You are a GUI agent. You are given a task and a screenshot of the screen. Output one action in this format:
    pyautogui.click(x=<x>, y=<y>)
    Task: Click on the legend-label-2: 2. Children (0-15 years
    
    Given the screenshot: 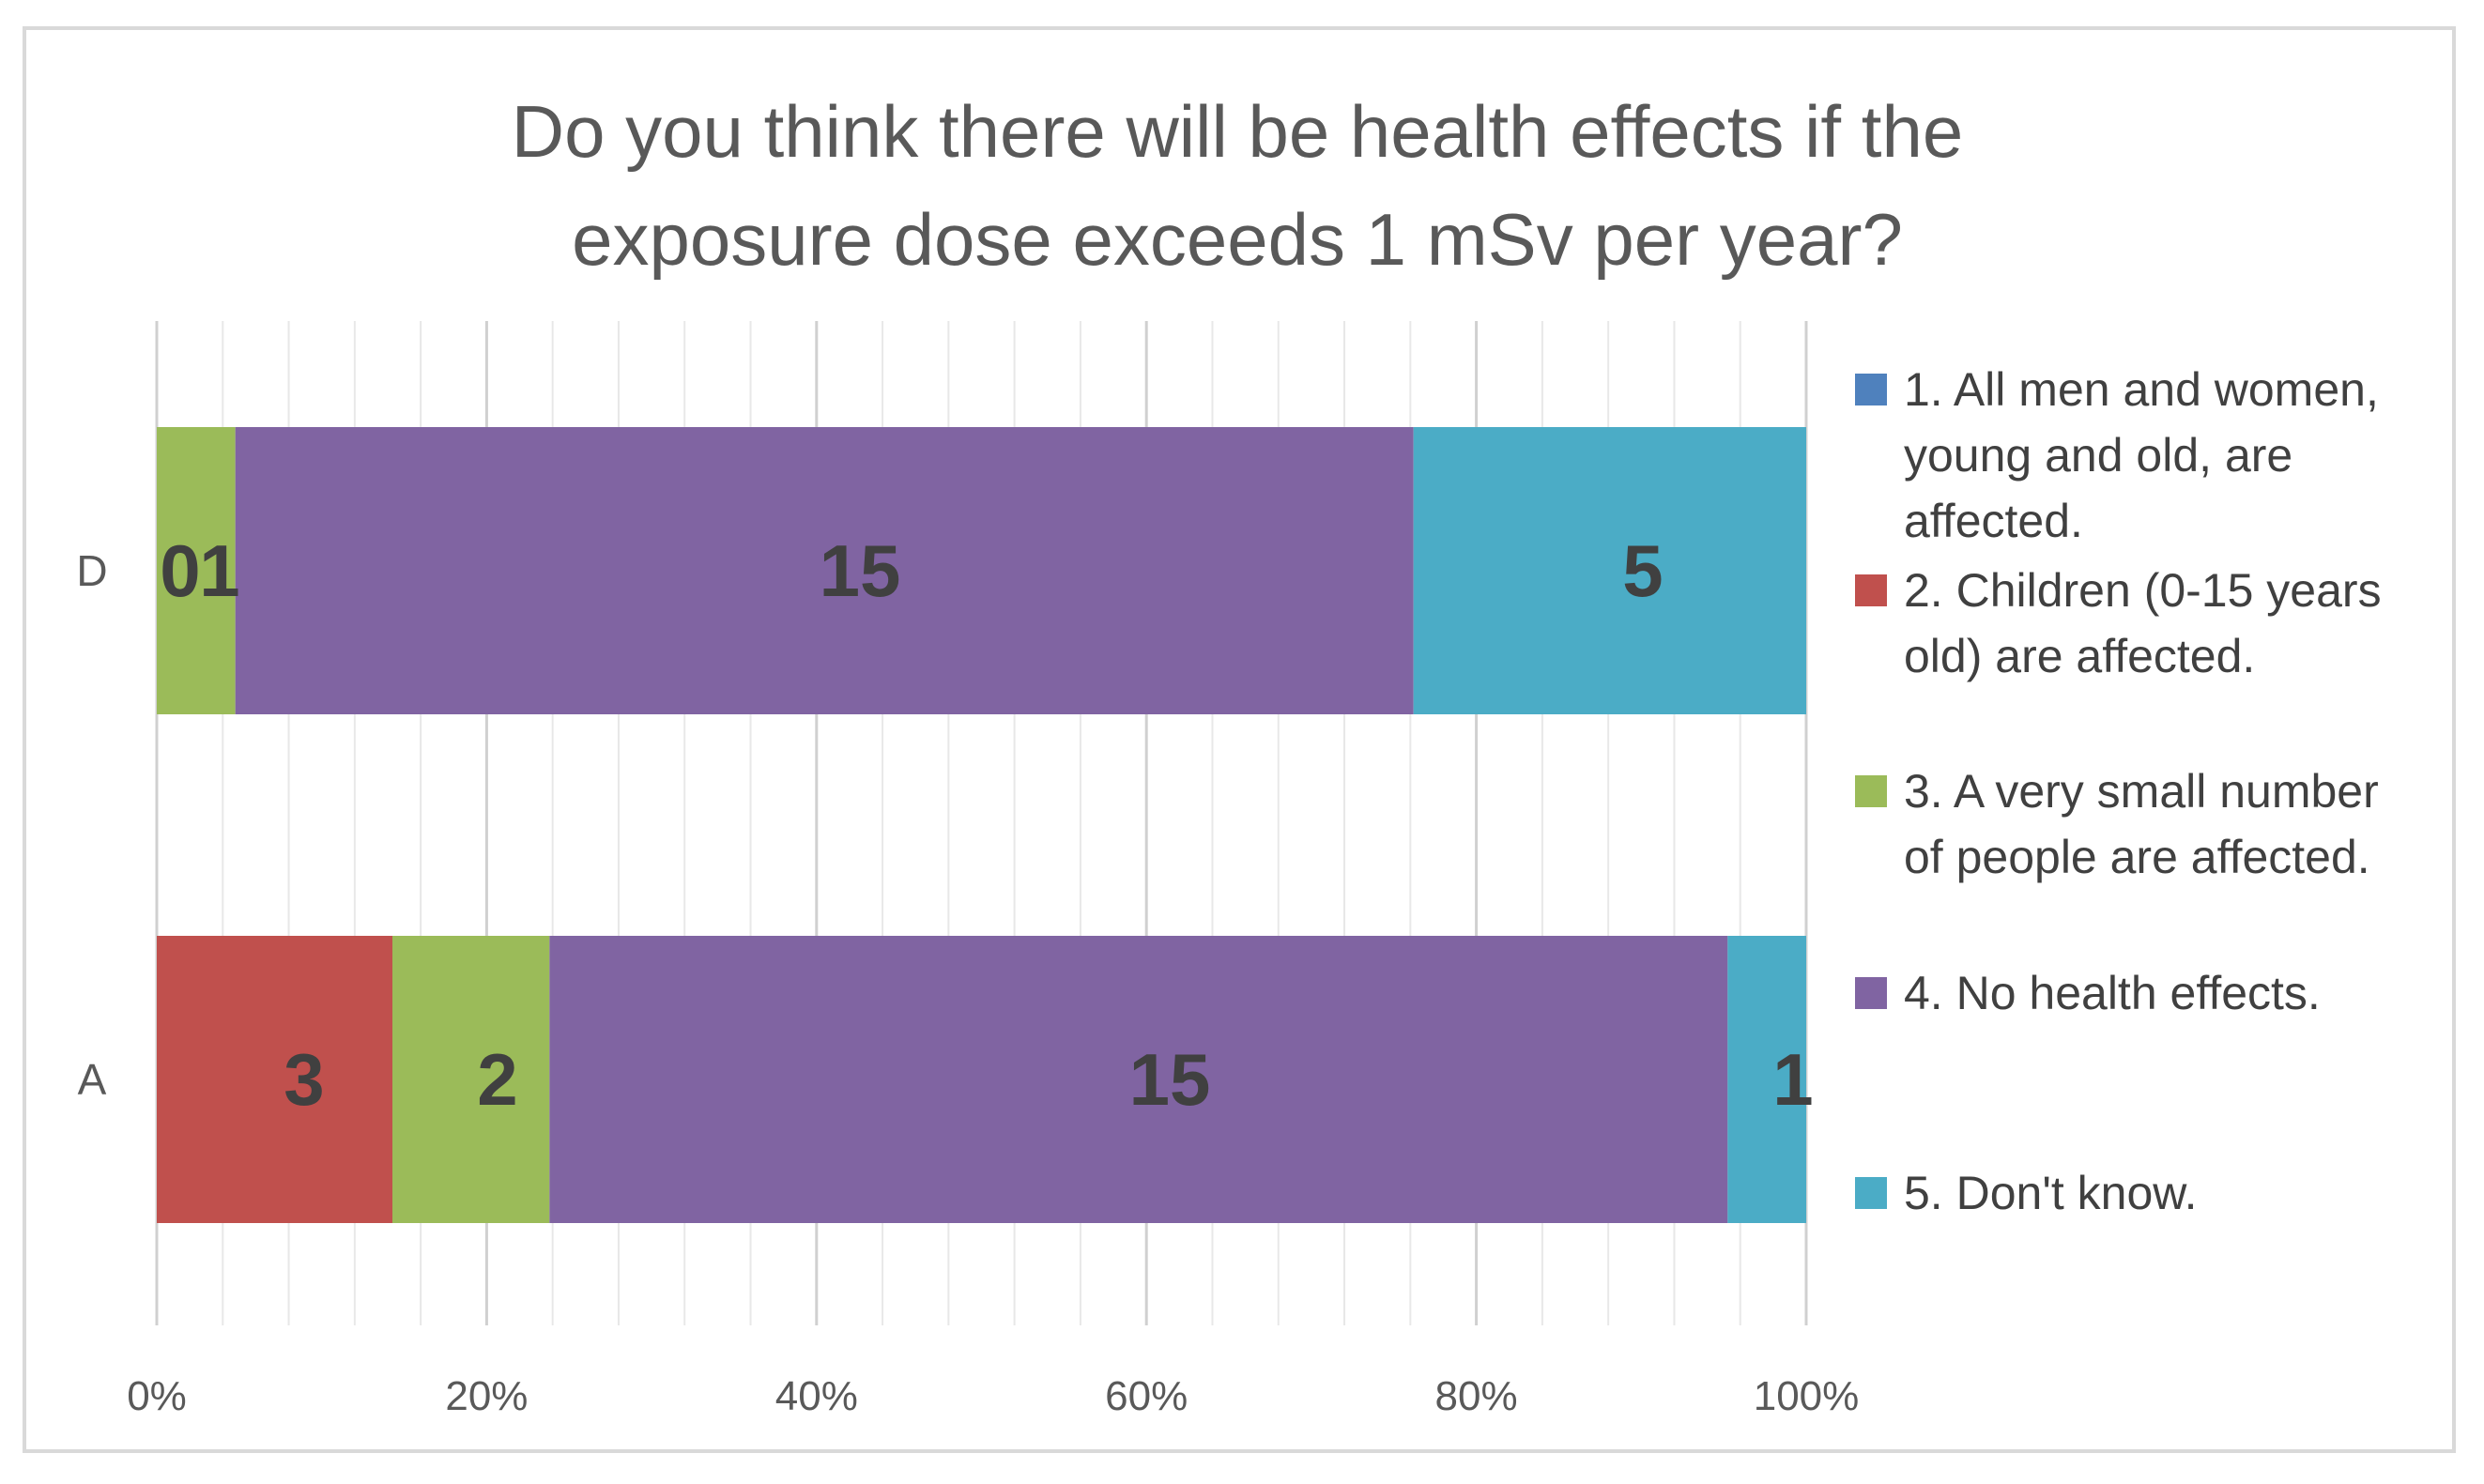 What is the action you would take?
    pyautogui.click(x=2143, y=590)
    